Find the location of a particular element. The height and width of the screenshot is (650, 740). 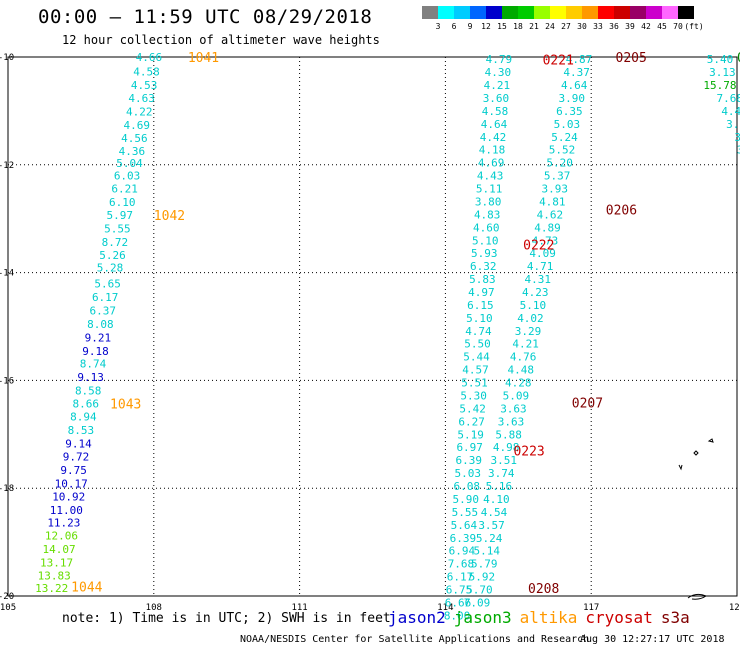

swh-value: 5.83 is located at coordinates (482, 279).